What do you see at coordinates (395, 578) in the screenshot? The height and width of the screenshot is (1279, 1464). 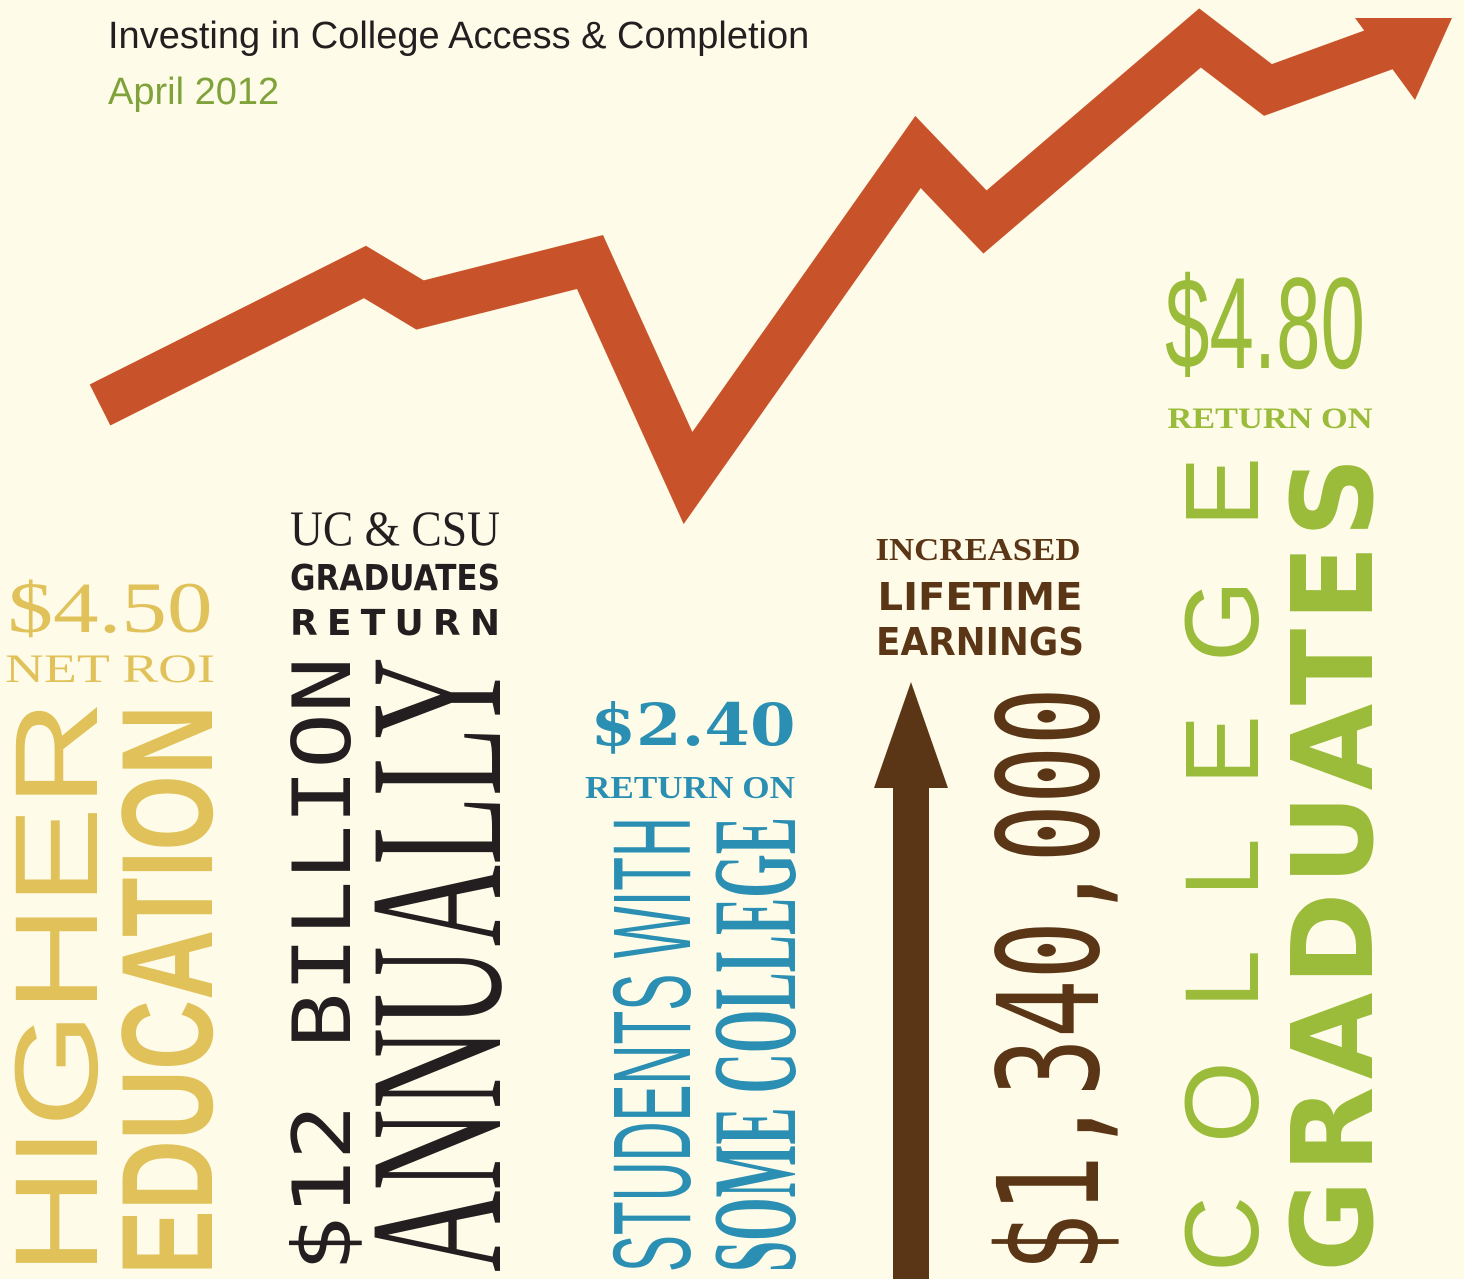 I see `lead: GRADUATES` at bounding box center [395, 578].